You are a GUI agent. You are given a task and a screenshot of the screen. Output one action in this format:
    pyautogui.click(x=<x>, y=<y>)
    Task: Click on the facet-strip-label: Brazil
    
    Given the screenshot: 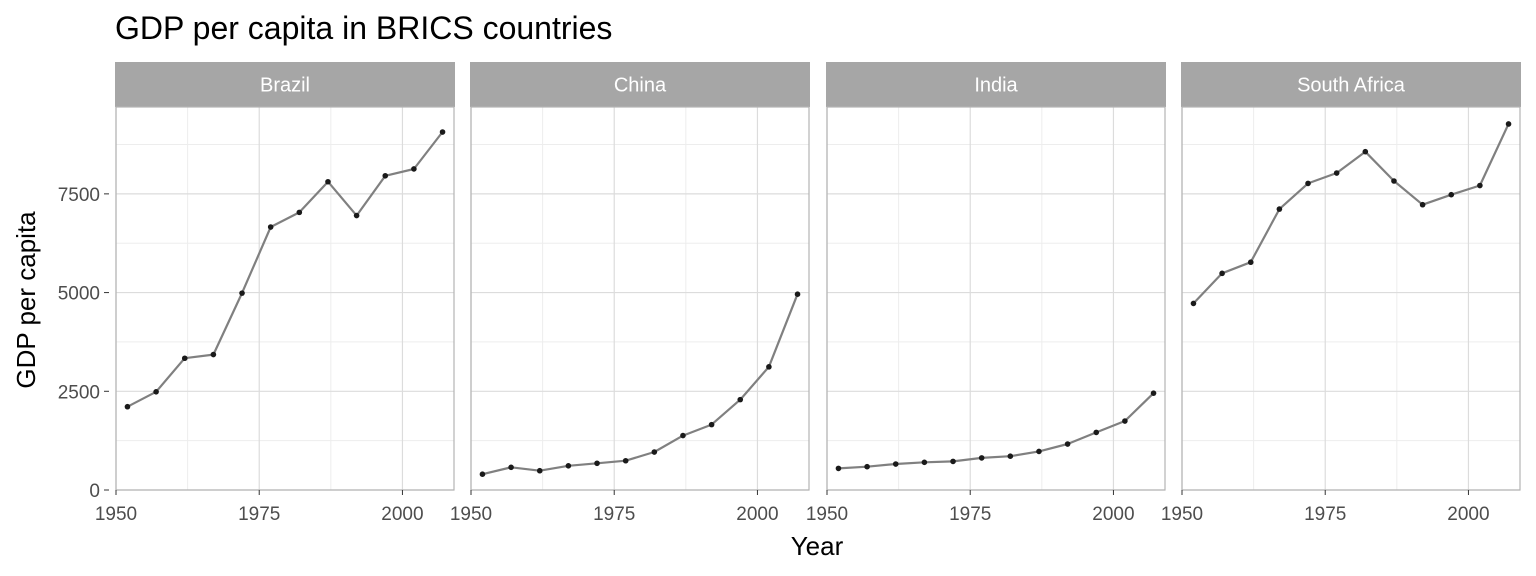 What is the action you would take?
    pyautogui.click(x=285, y=86)
    